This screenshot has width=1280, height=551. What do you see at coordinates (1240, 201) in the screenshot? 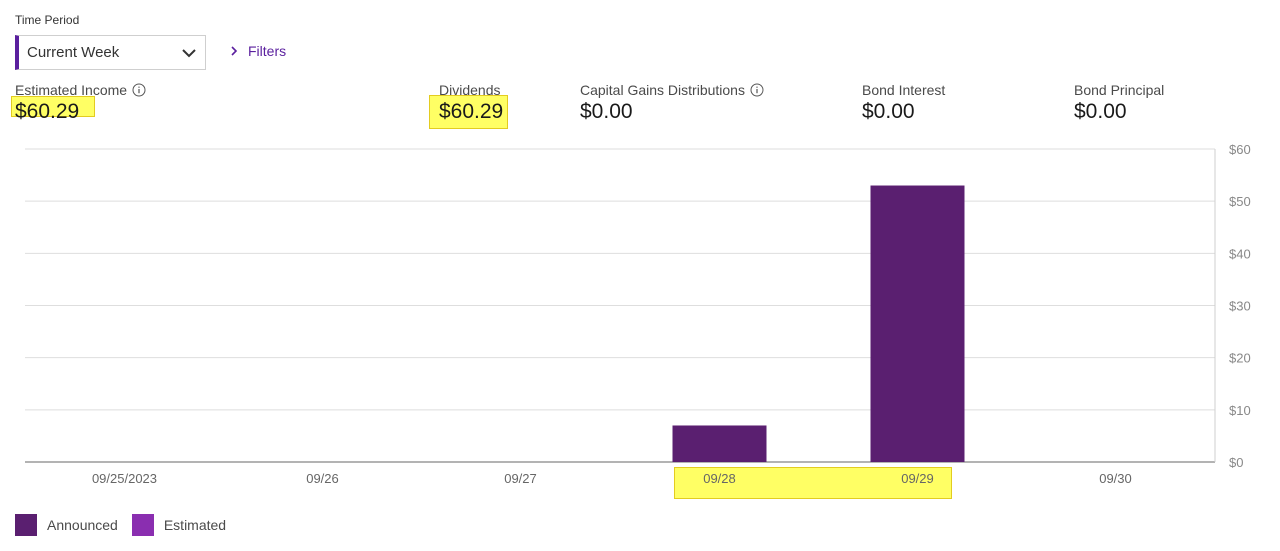
I see `y-tick-label: $50` at bounding box center [1240, 201].